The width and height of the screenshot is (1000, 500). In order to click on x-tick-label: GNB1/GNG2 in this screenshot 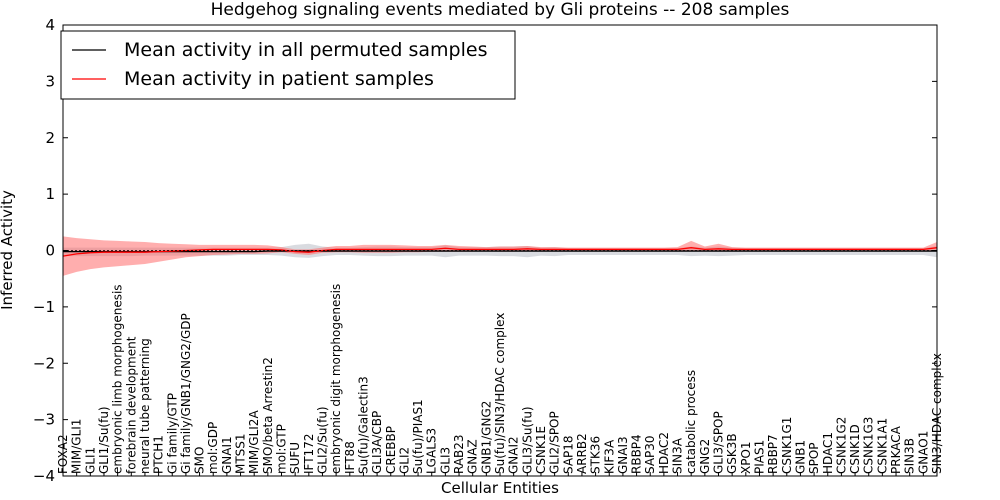, I will do `click(486, 437)`.